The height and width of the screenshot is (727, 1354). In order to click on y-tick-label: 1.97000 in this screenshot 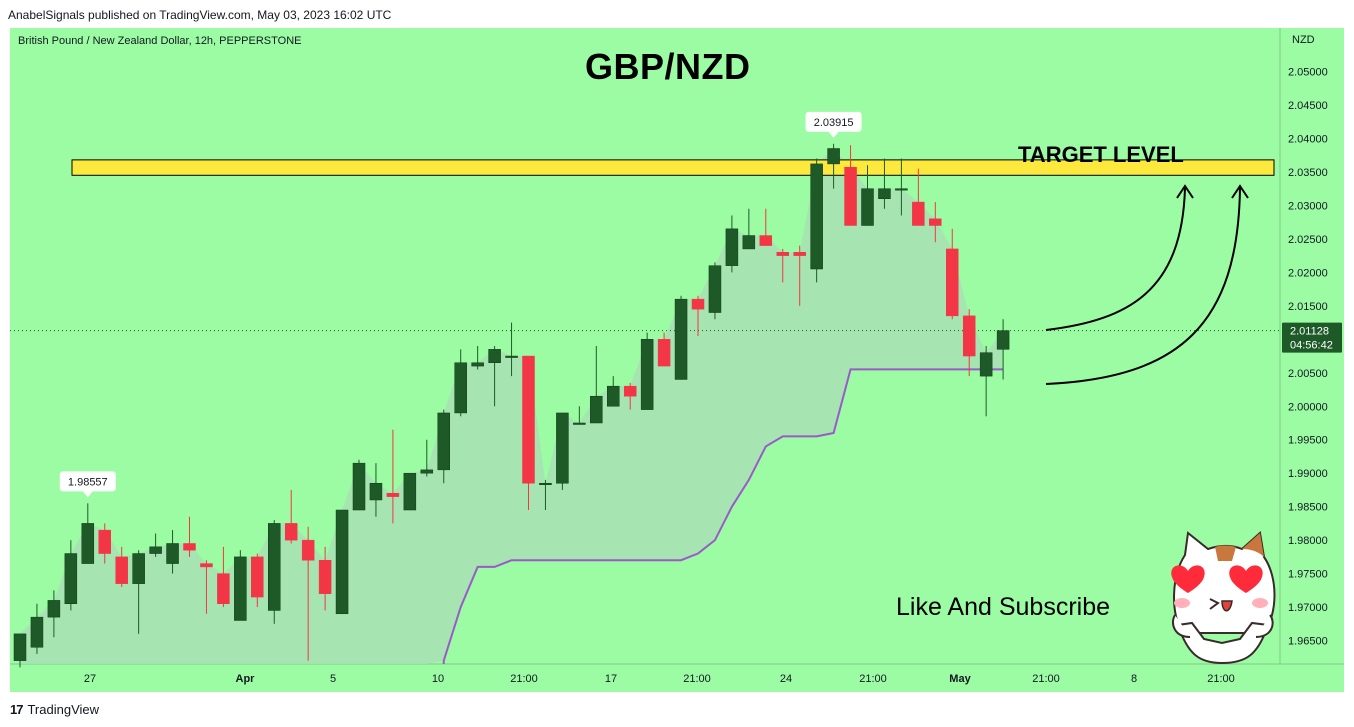, I will do `click(1308, 608)`.